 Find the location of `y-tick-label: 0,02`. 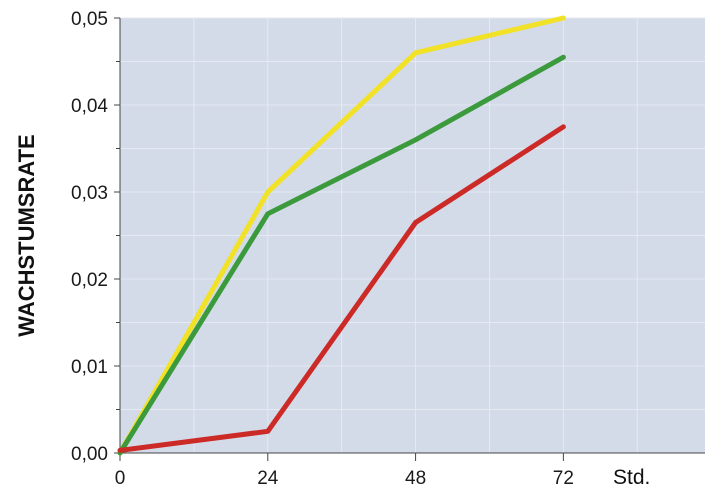

y-tick-label: 0,02 is located at coordinates (89, 280).